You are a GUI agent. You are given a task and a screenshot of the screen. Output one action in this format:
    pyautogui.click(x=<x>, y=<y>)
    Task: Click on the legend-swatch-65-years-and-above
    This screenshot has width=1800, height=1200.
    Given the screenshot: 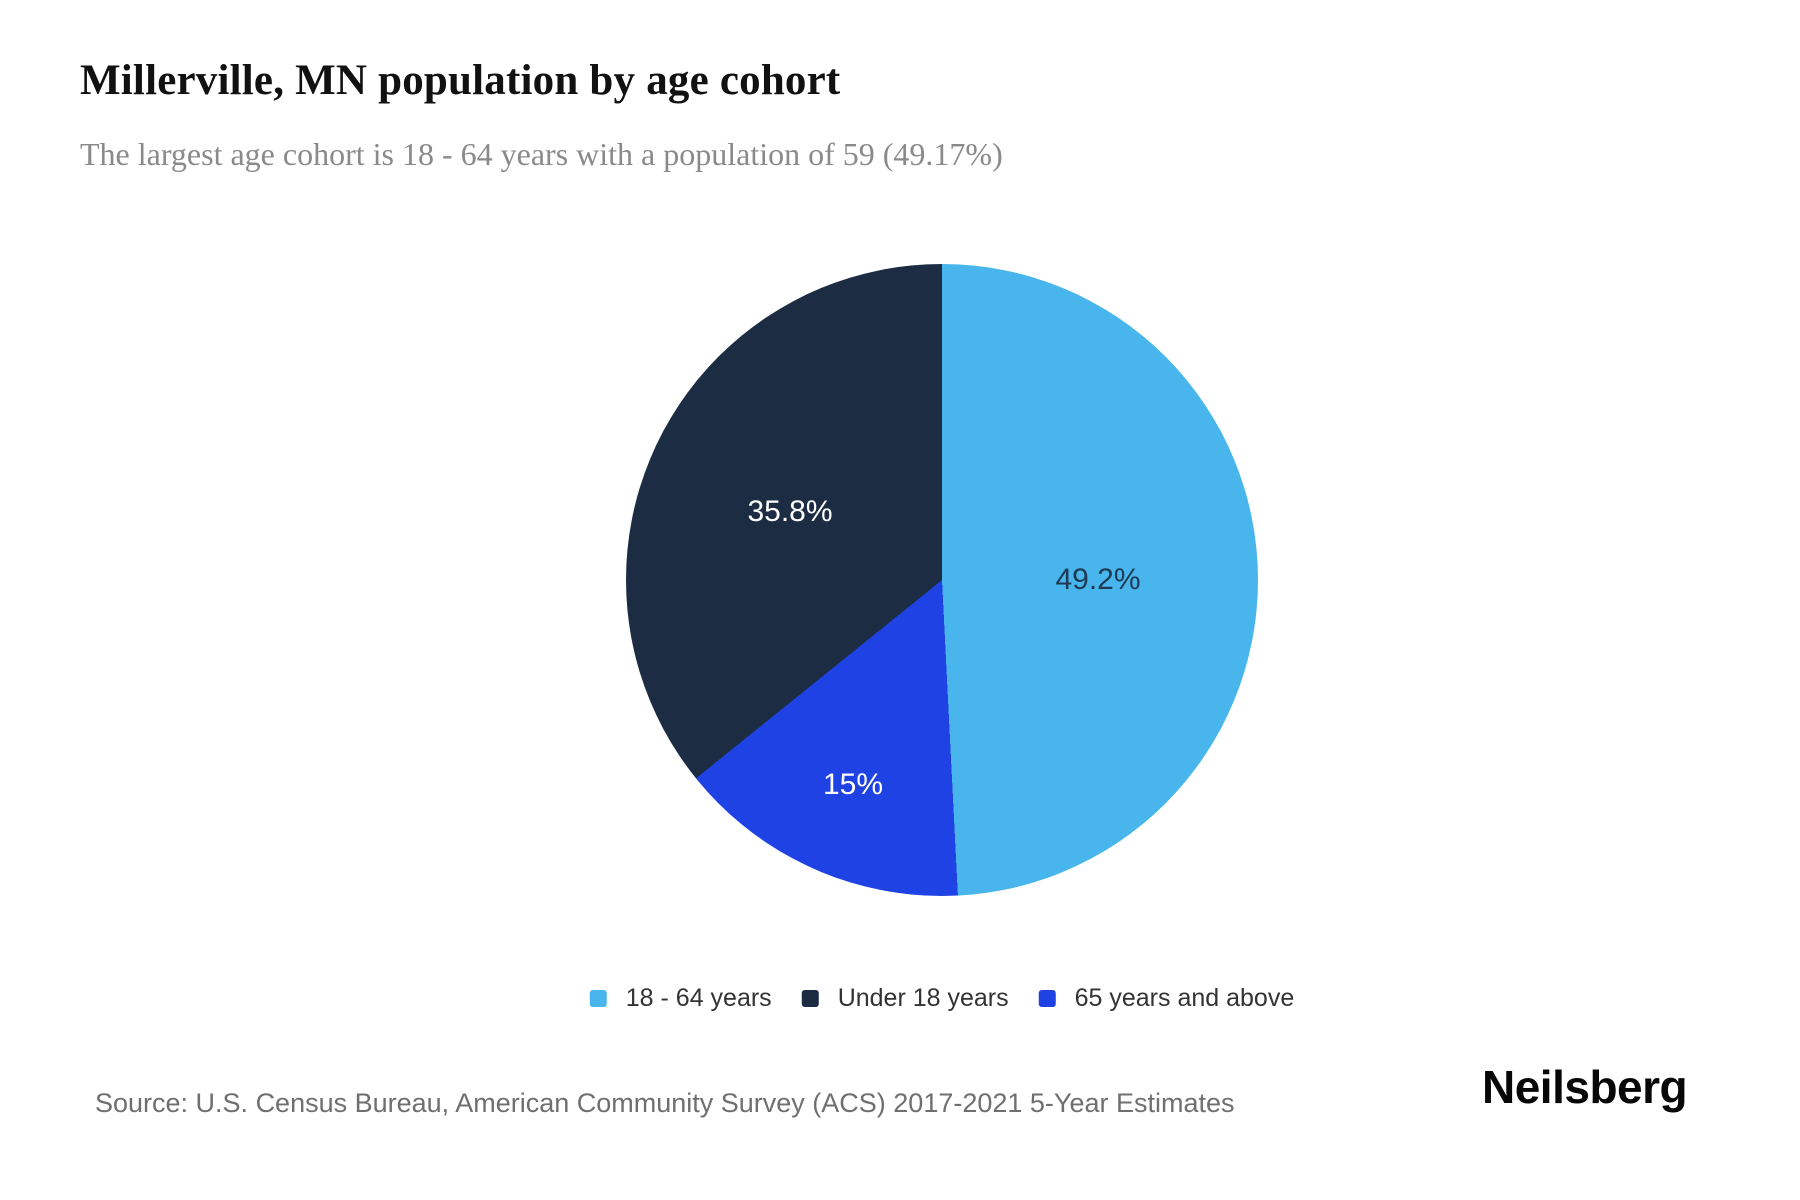 What is the action you would take?
    pyautogui.click(x=1047, y=998)
    